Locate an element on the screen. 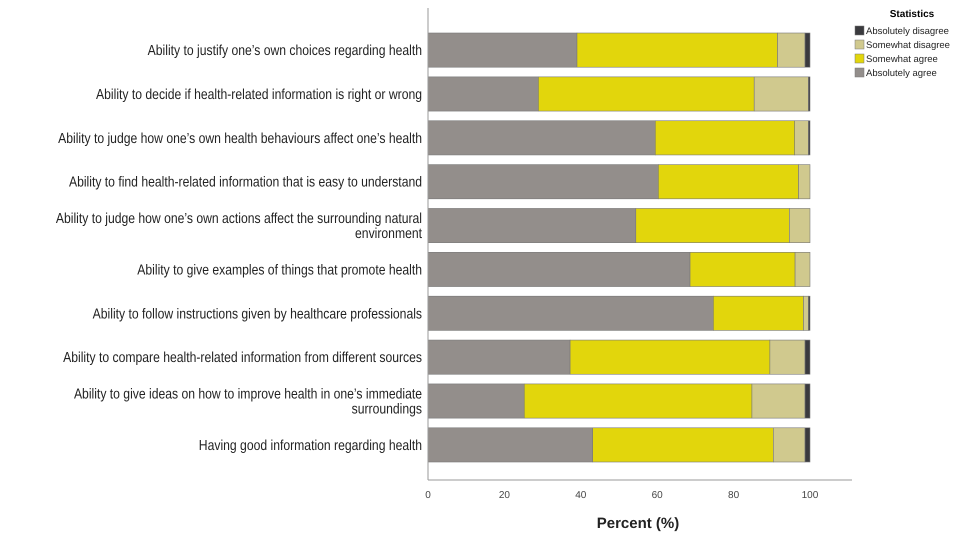 The image size is (954, 537). y-tick-label: Ability to judge how one’s own actions affect the surrounding natural environment is located at coordinates (239, 226).